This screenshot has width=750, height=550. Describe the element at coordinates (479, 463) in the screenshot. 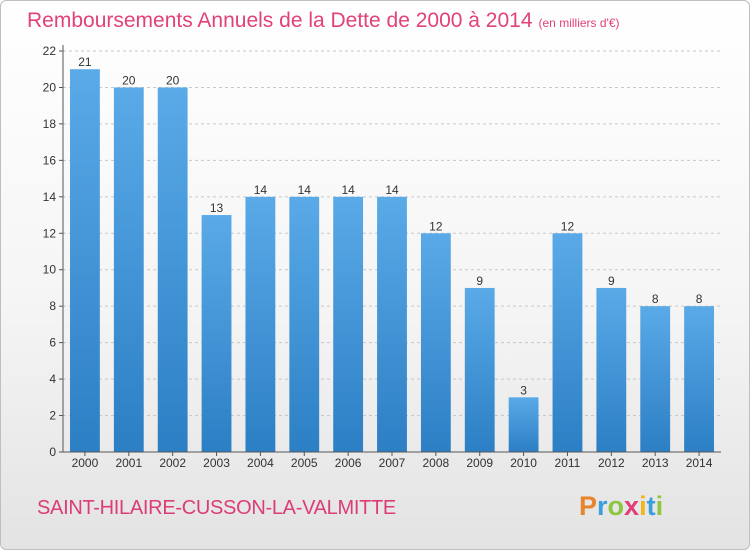

I see `x-tick-label: 2009` at that location.